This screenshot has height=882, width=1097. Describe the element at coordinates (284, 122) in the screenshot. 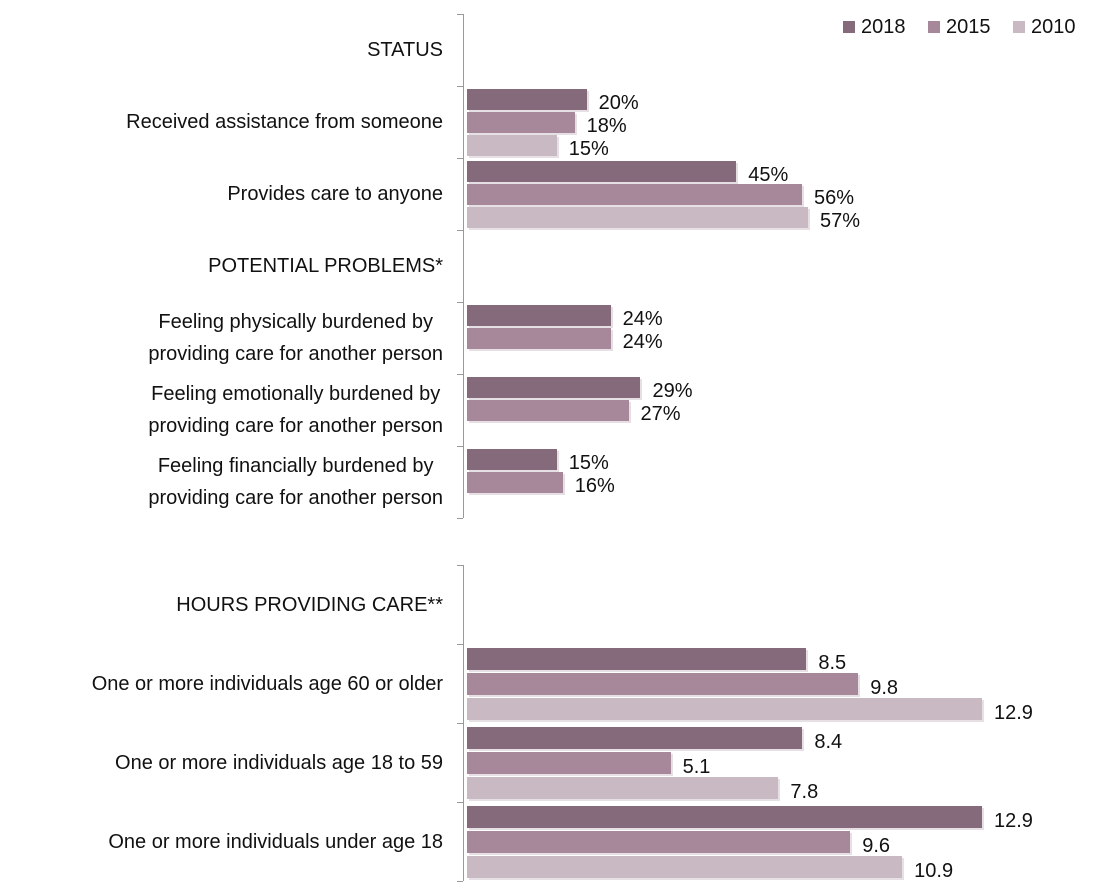

I see `category-label: Received assistance from someone` at that location.